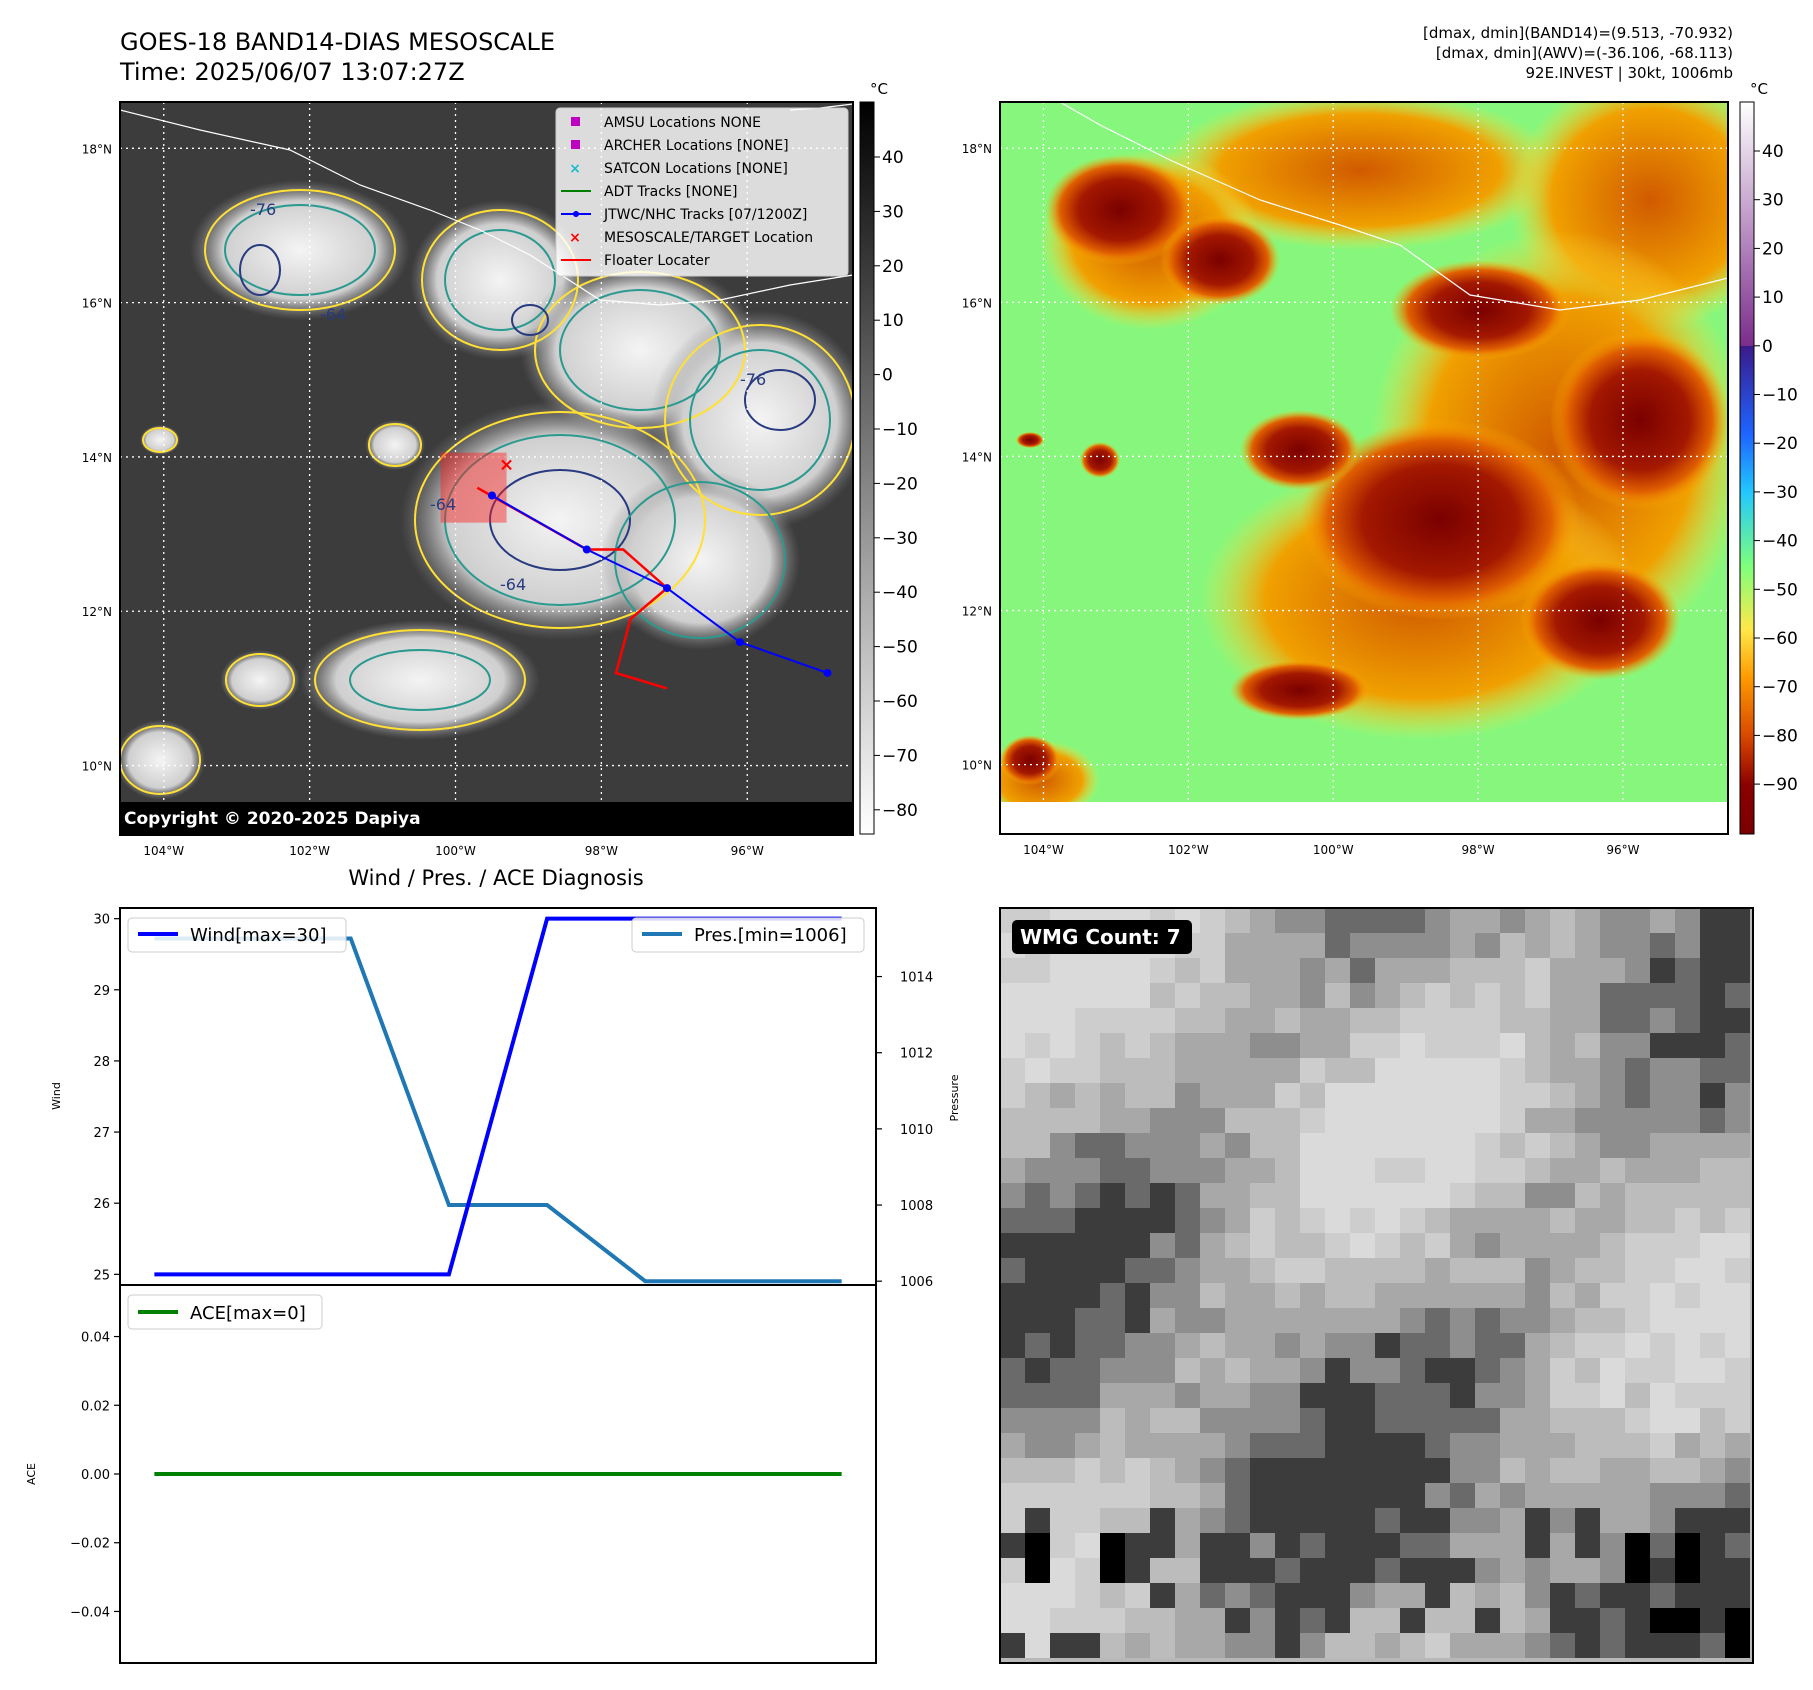 The width and height of the screenshot is (1813, 1690). I want to click on ir-legend-item: × MESOSCALE/TARGET Location, so click(691, 238).